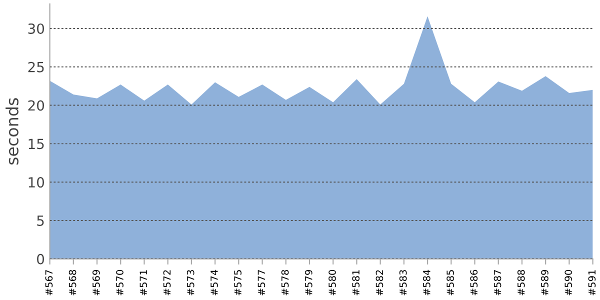 This screenshot has height=300, width=600. What do you see at coordinates (262, 283) in the screenshot?
I see `x-tick-label: #577` at bounding box center [262, 283].